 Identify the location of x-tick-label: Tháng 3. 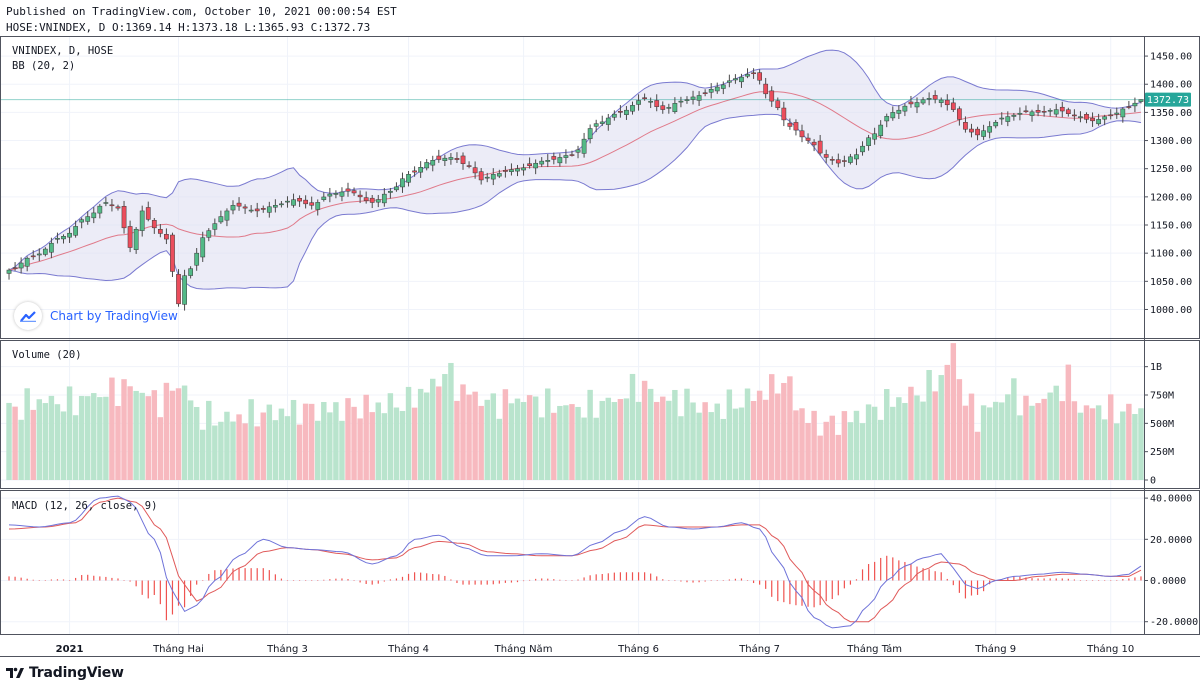
(287, 649).